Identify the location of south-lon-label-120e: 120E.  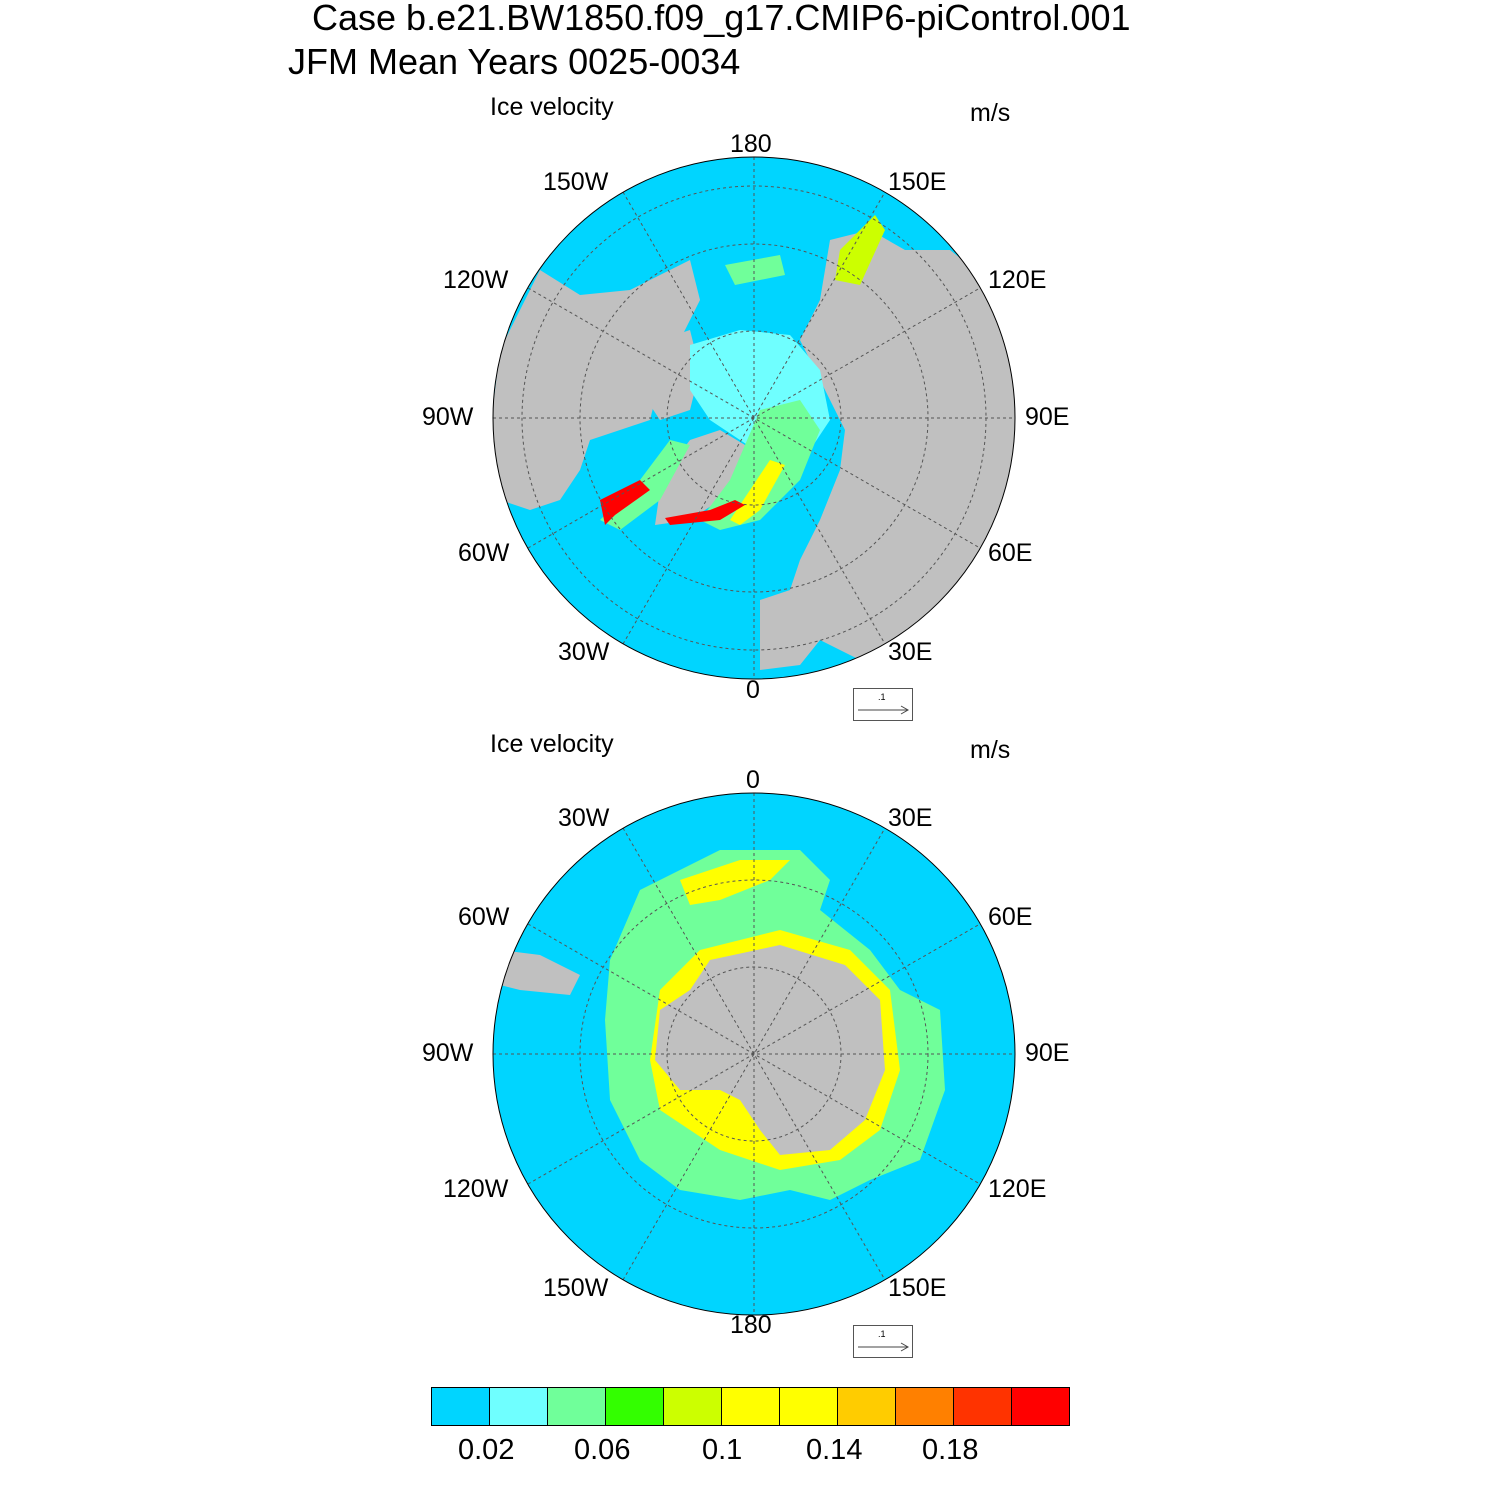
(1017, 1189).